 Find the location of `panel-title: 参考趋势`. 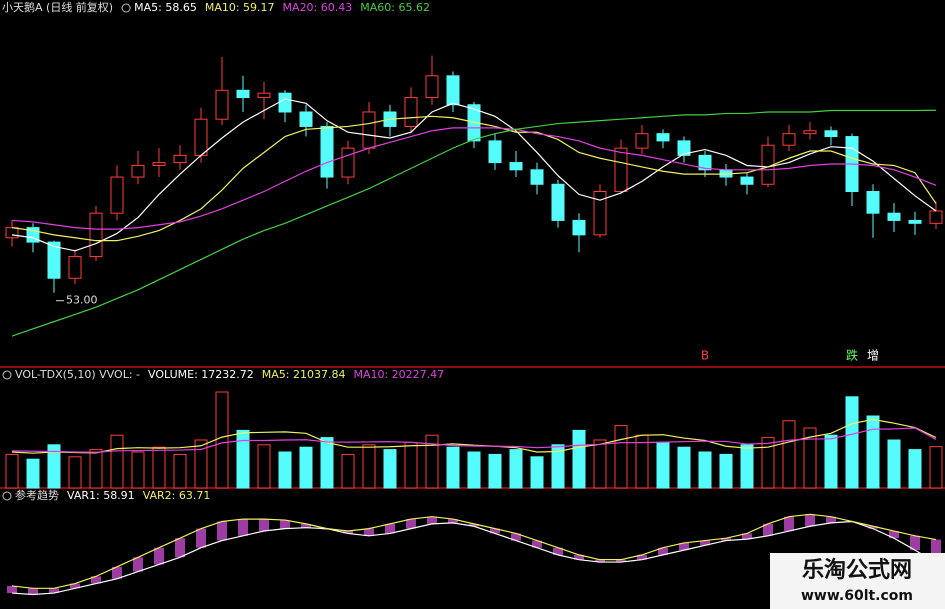

panel-title: 参考趋势 is located at coordinates (37, 495).